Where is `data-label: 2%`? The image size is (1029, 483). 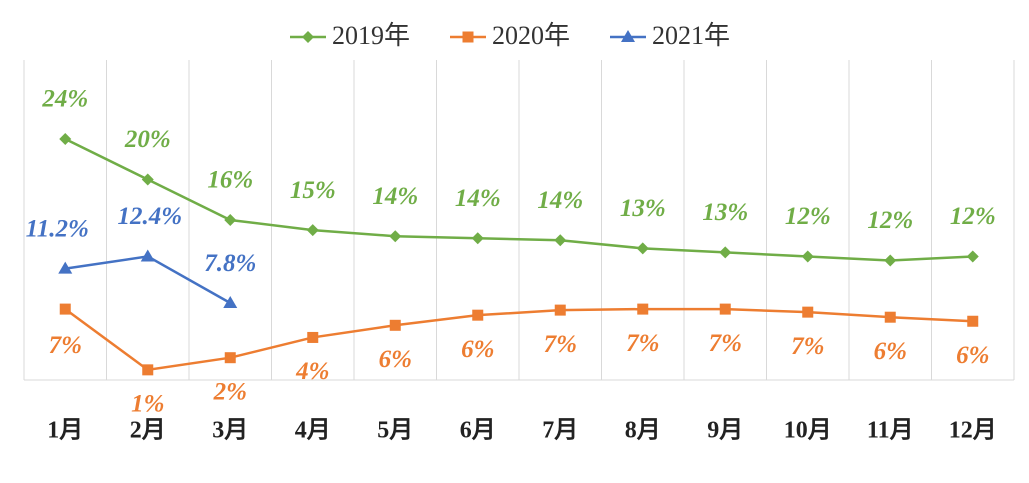
data-label: 2% is located at coordinates (230, 391).